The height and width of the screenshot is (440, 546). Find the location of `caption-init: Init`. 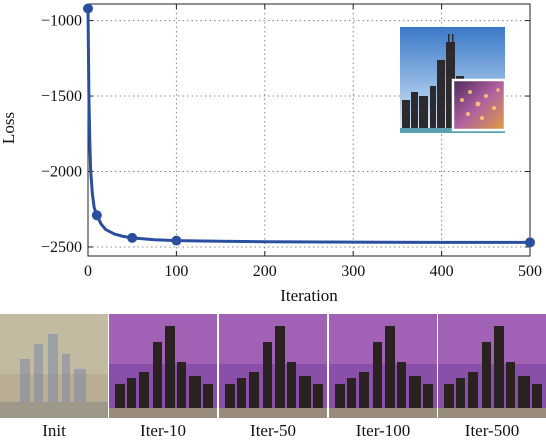

caption-init: Init is located at coordinates (54, 430).